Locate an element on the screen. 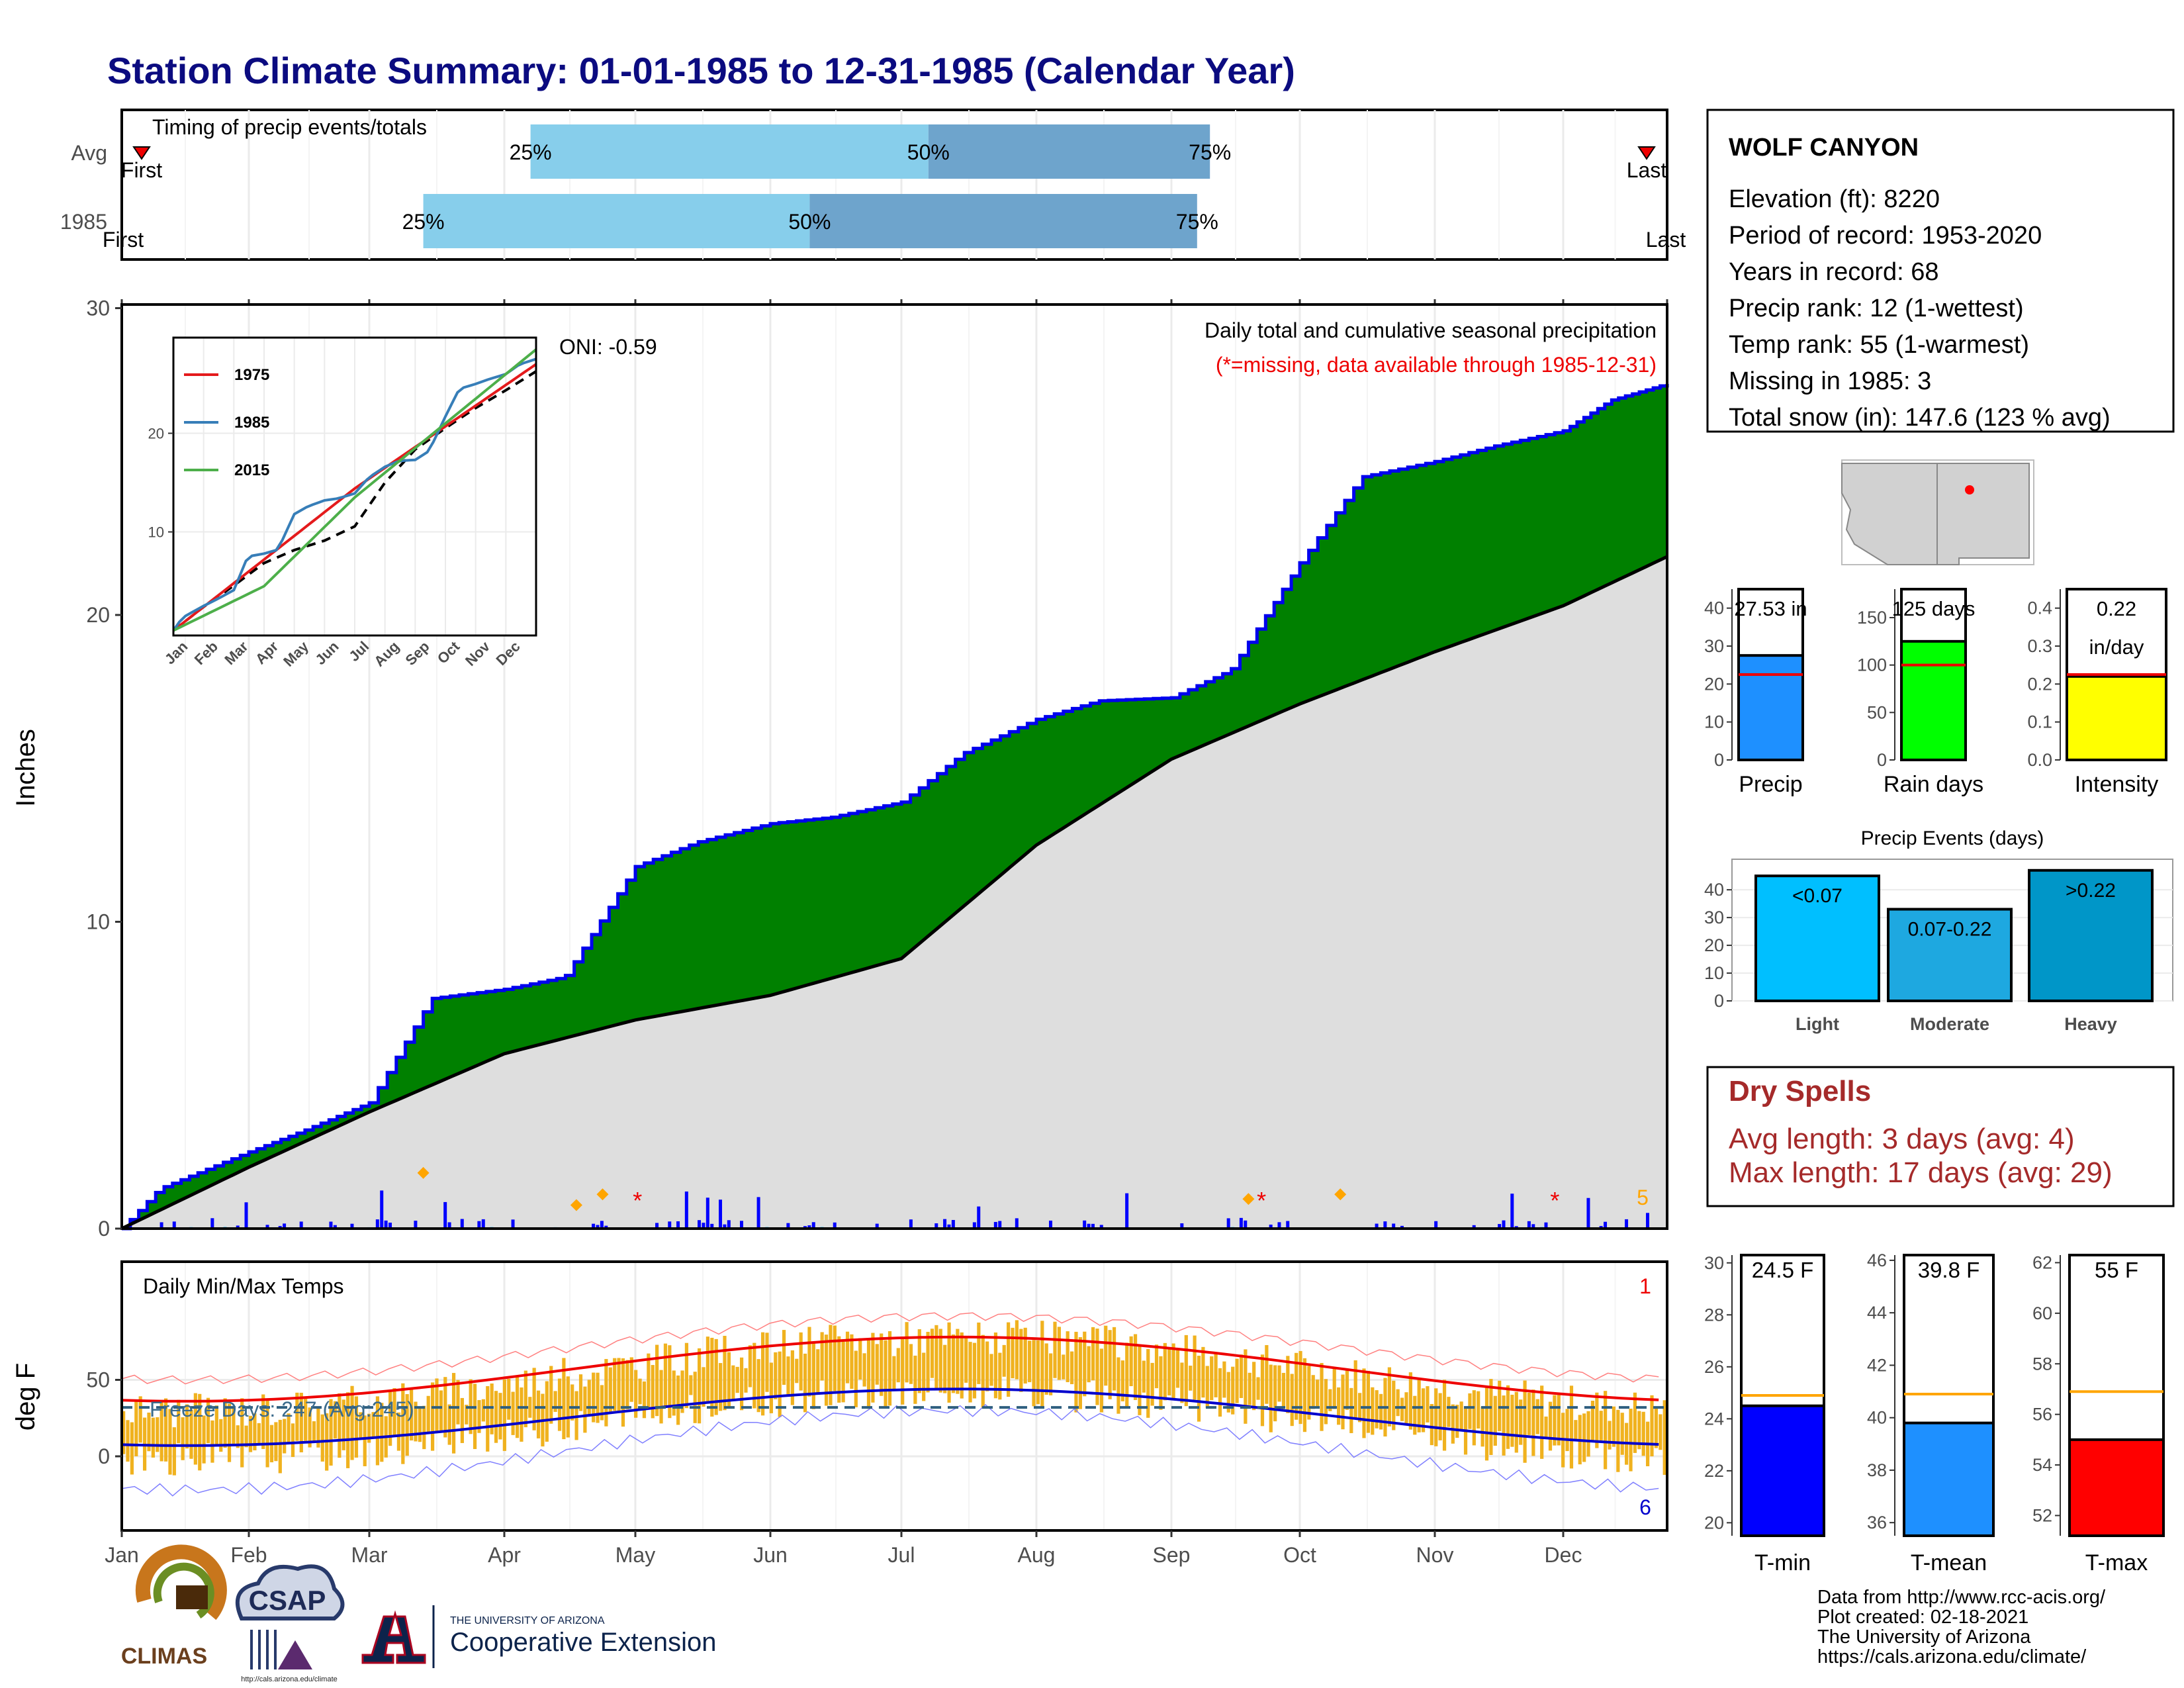 The height and width of the screenshot is (1688, 2184). temp-bar-tick-label: 58 is located at coordinates (2042, 1364).